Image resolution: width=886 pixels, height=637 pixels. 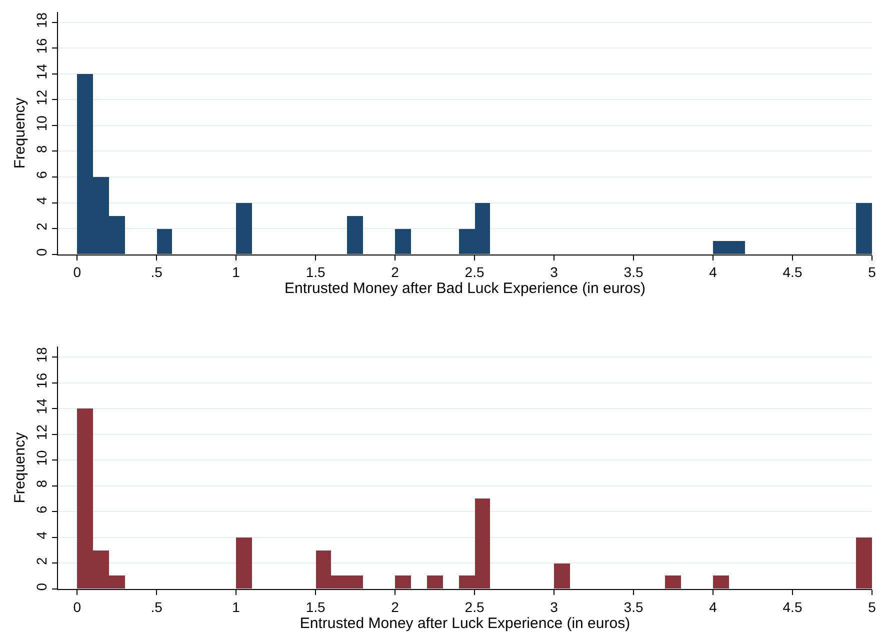 I want to click on x-axis-title: Entrusted Money after Luck Experience (in euros), so click(x=465, y=623).